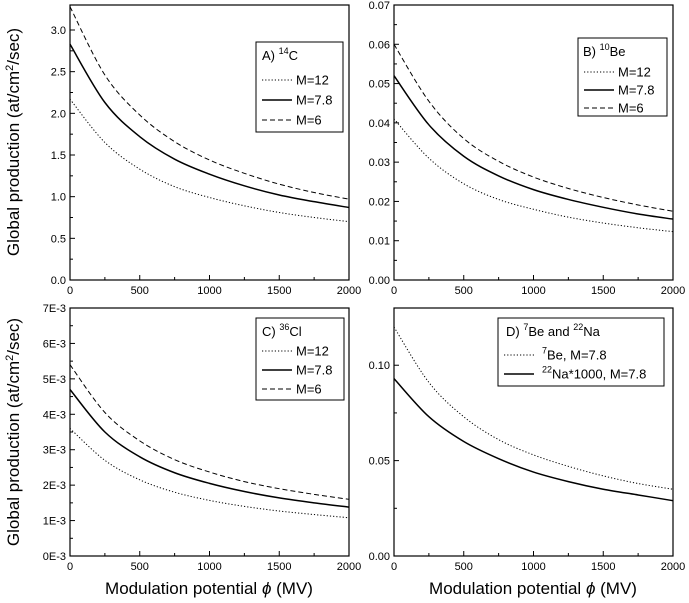  I want to click on y-axis-title-bottom: Global production (at/cm2/sec), so click(13, 432).